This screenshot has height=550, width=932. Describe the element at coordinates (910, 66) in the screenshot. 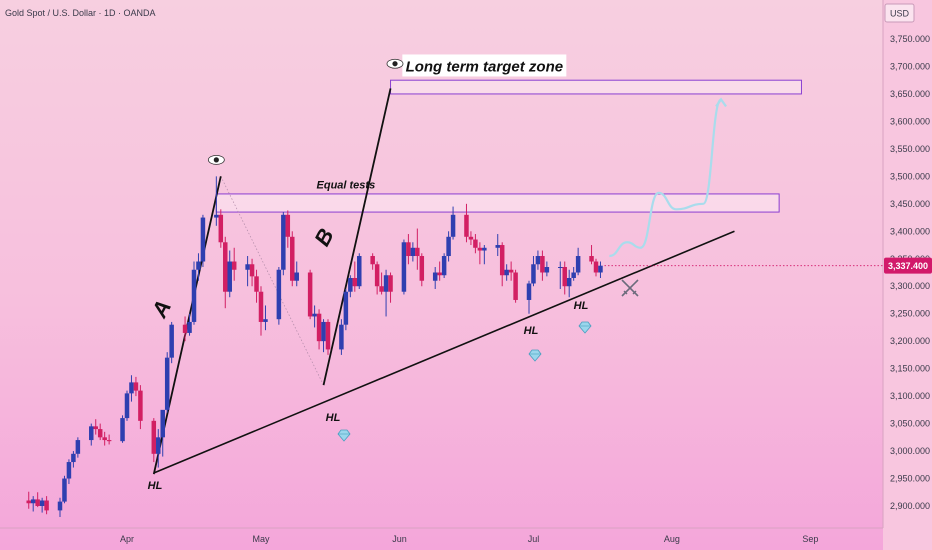

I see `y-tick-label: 3,700.000` at that location.